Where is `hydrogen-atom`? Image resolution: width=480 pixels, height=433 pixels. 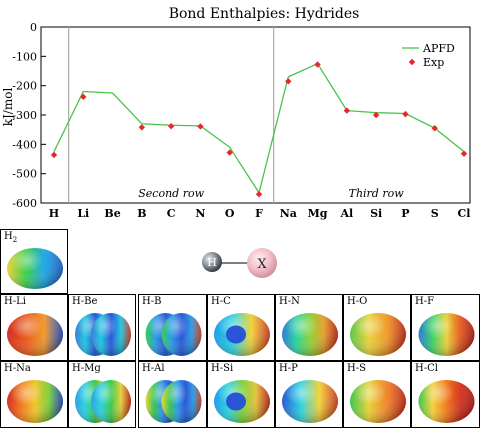 hydrogen-atom is located at coordinates (212, 262).